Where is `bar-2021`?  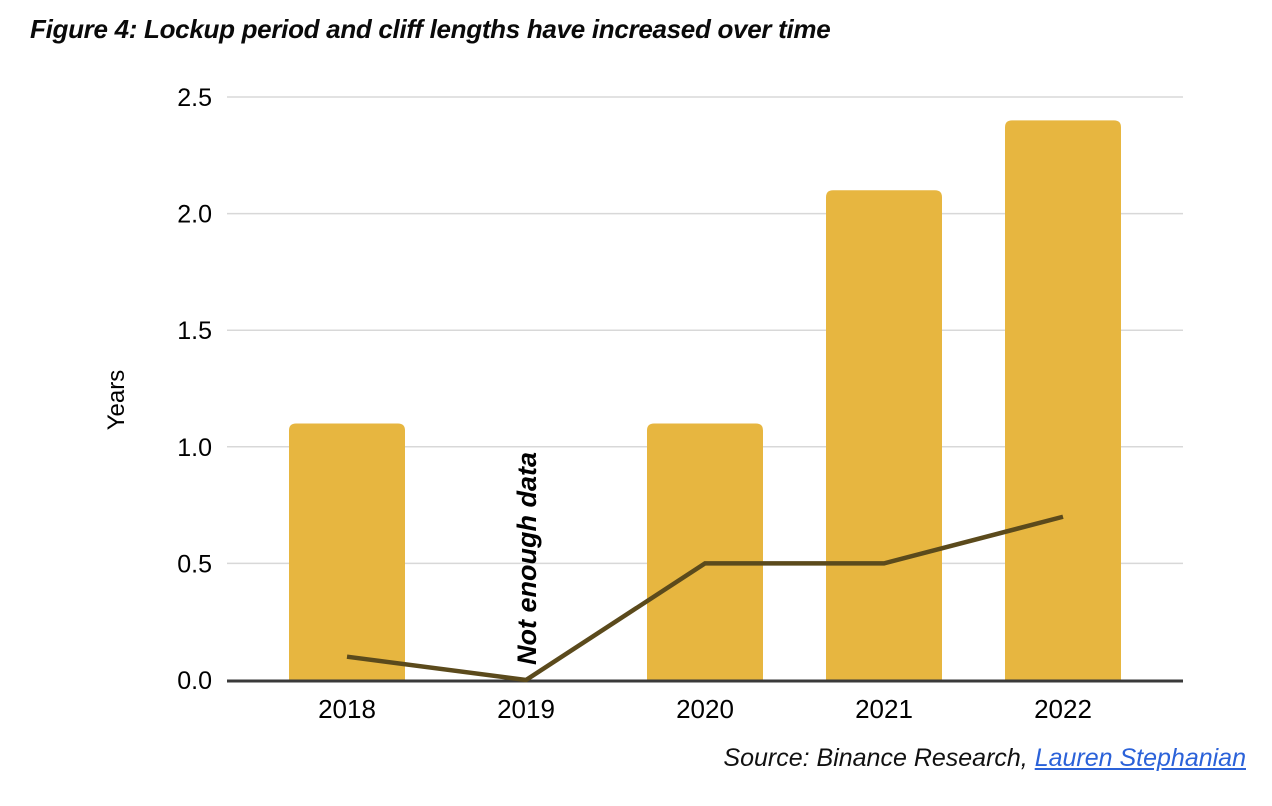
bar-2021 is located at coordinates (884, 435).